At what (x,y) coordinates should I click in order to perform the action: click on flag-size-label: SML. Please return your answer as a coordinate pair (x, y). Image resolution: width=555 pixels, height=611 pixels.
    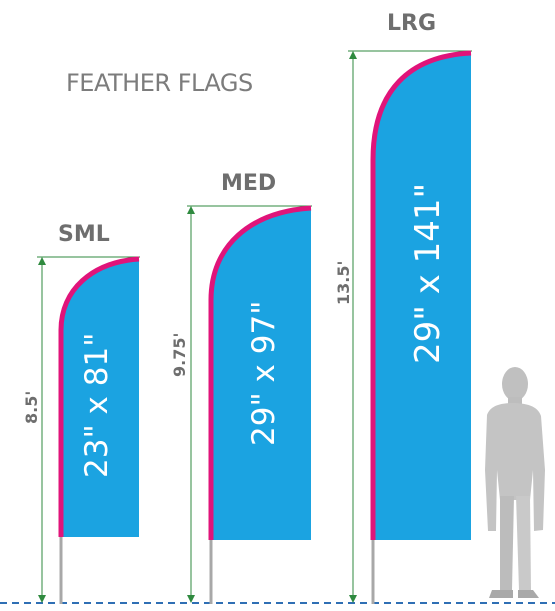
    Looking at the image, I should click on (84, 234).